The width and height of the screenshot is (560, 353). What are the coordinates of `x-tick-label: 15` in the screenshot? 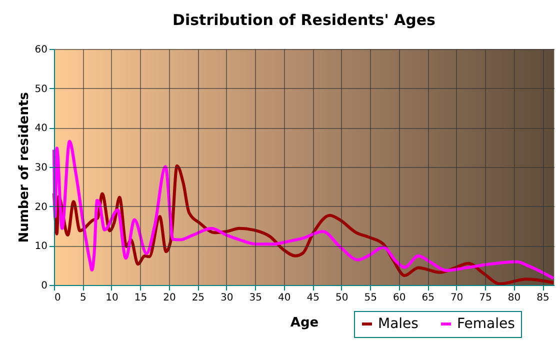 It's located at (141, 298).